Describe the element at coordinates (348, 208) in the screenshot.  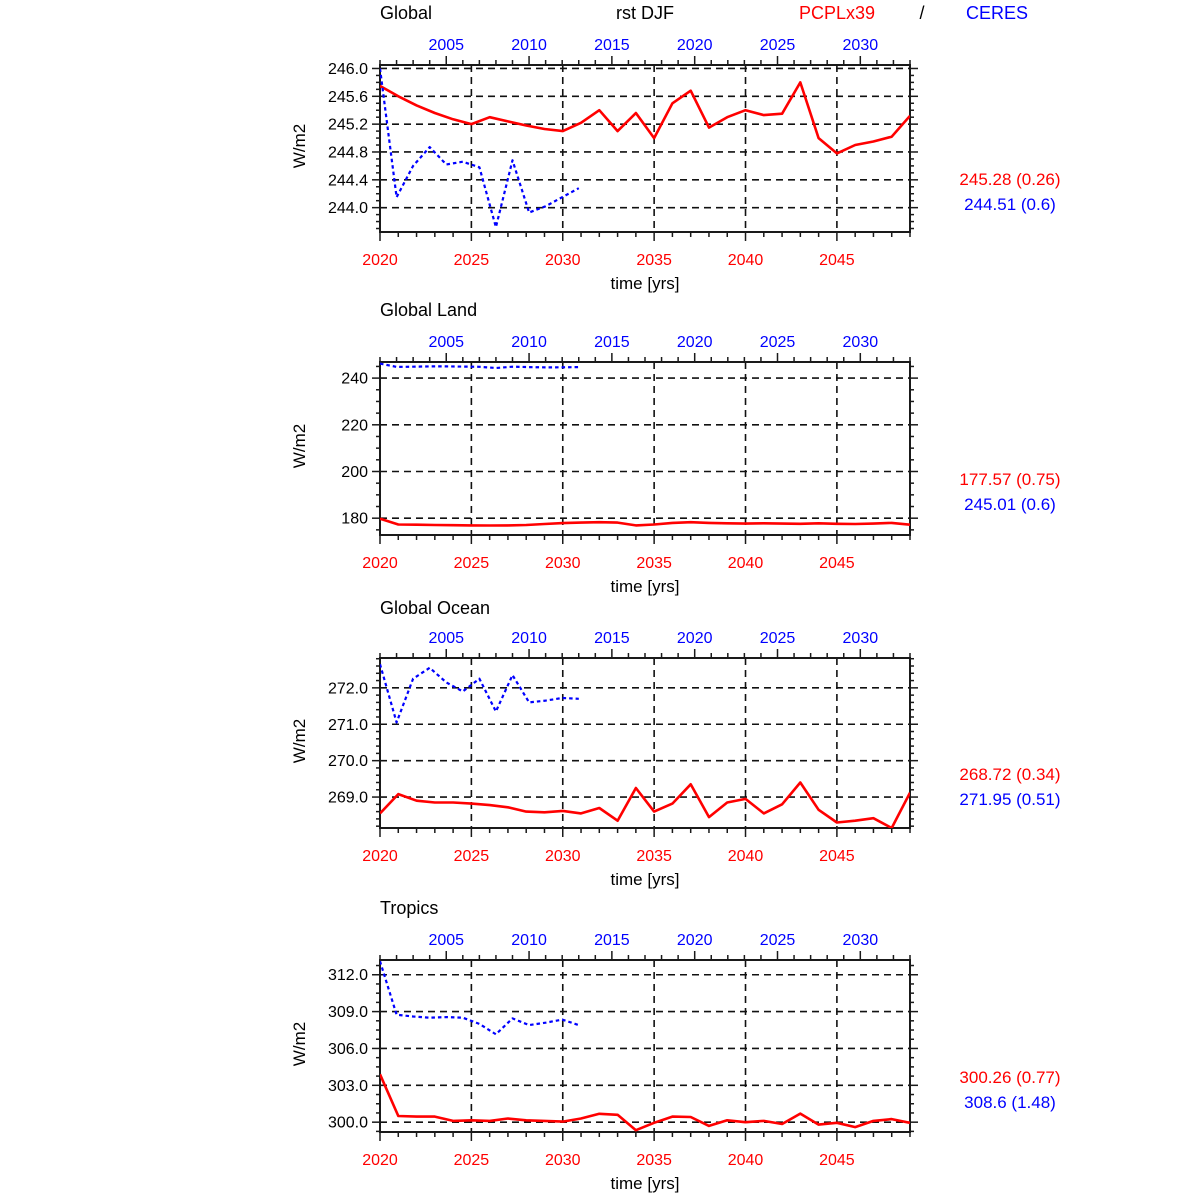
I see `y-tick-label: 244.0` at that location.